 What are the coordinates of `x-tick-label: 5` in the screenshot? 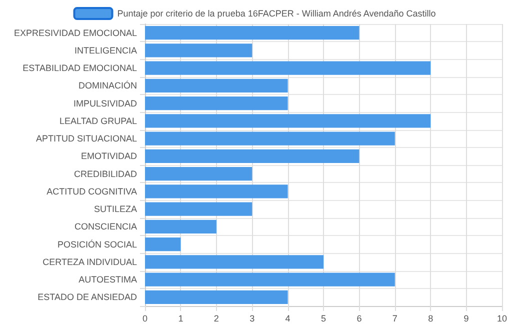 It's located at (323, 319).